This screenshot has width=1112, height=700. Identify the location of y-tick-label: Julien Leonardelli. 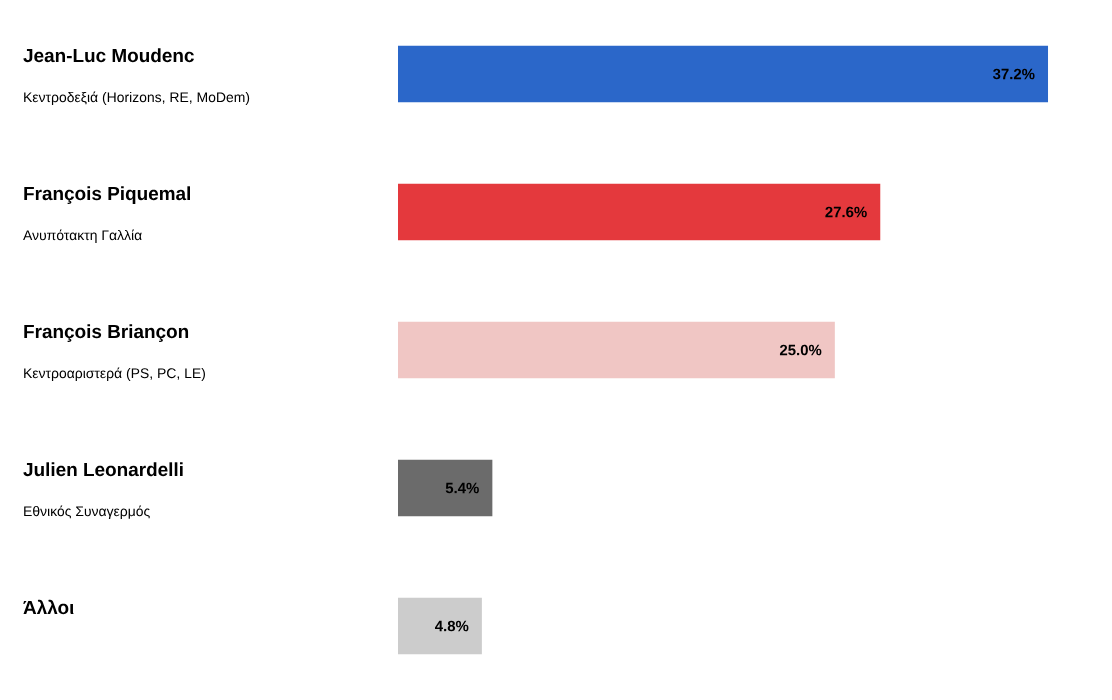
(103, 469).